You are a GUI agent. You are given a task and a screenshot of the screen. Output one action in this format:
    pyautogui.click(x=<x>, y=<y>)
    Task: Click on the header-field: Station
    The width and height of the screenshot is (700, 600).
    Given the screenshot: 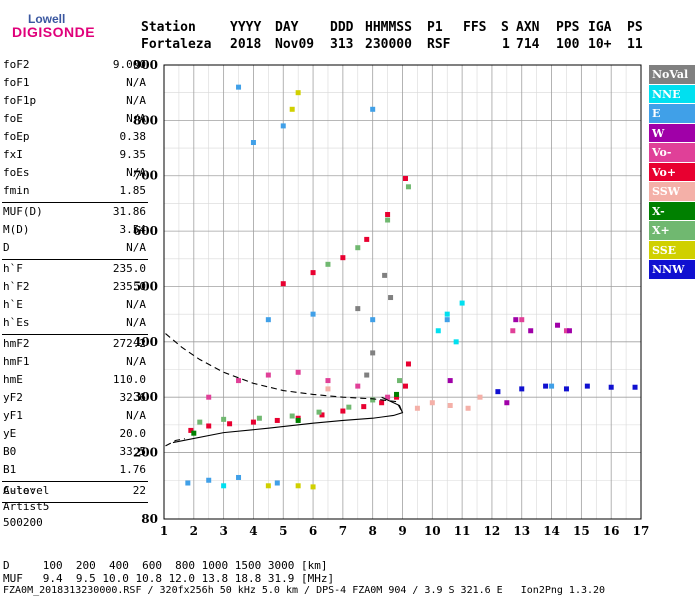 What is the action you would take?
    pyautogui.click(x=168, y=27)
    